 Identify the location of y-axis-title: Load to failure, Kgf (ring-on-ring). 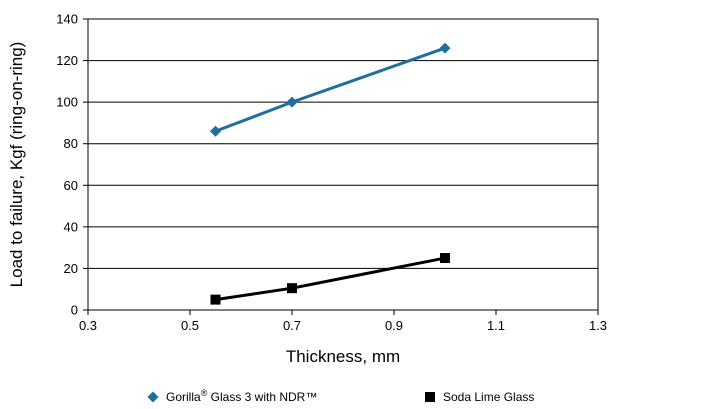
(16, 165).